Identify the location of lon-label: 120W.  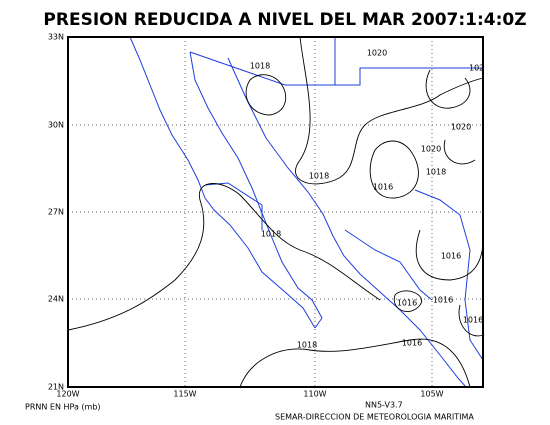
(67, 394).